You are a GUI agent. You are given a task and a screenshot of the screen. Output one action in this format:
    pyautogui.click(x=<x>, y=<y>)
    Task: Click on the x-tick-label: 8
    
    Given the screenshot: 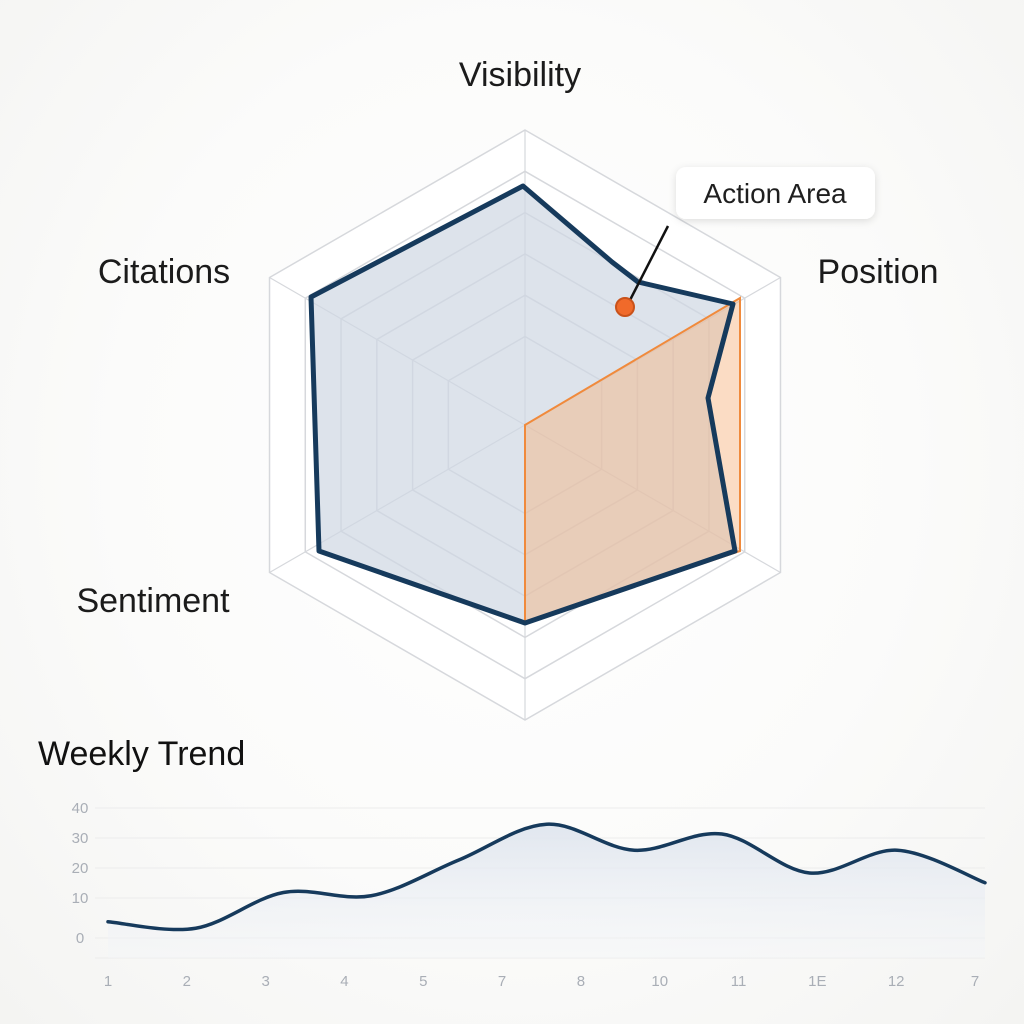 What is the action you would take?
    pyautogui.click(x=581, y=981)
    